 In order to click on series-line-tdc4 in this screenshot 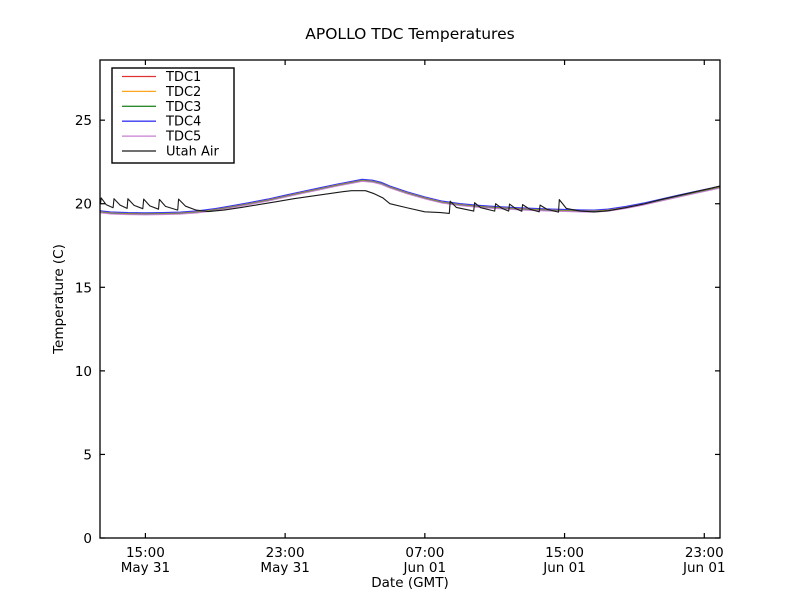, I will do `click(410, 196)`.